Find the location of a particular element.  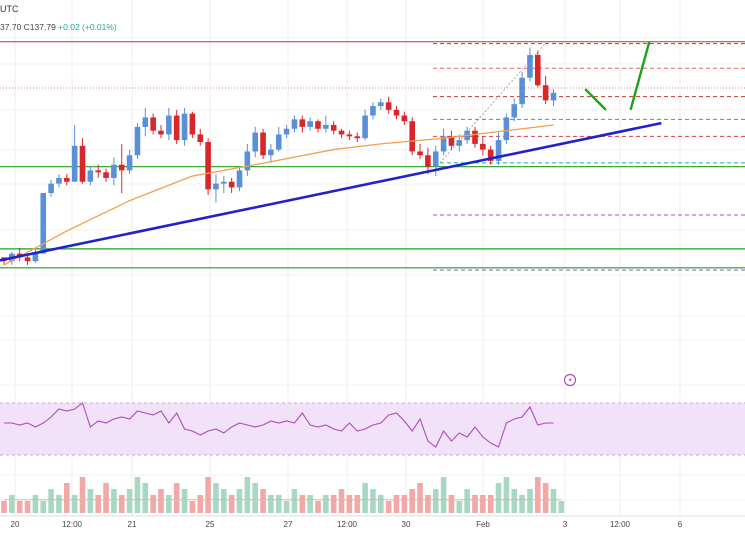

x-tick-label: Feb is located at coordinates (483, 524).